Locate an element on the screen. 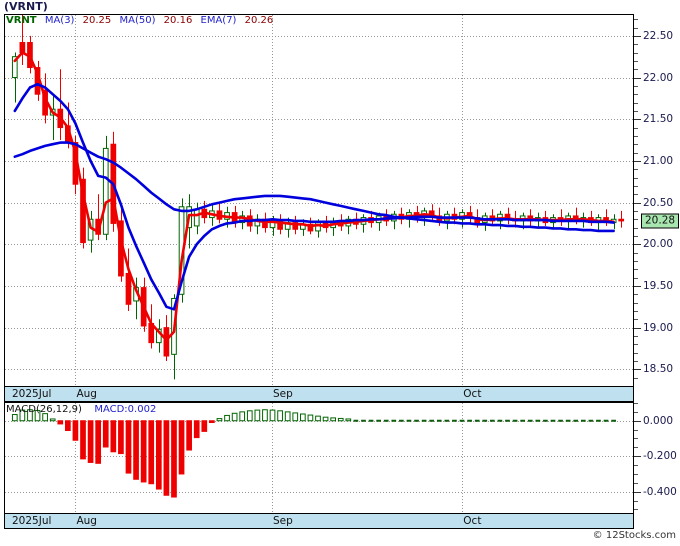 The width and height of the screenshot is (680, 546). legend-ma50-name: MA(50) is located at coordinates (137, 20).